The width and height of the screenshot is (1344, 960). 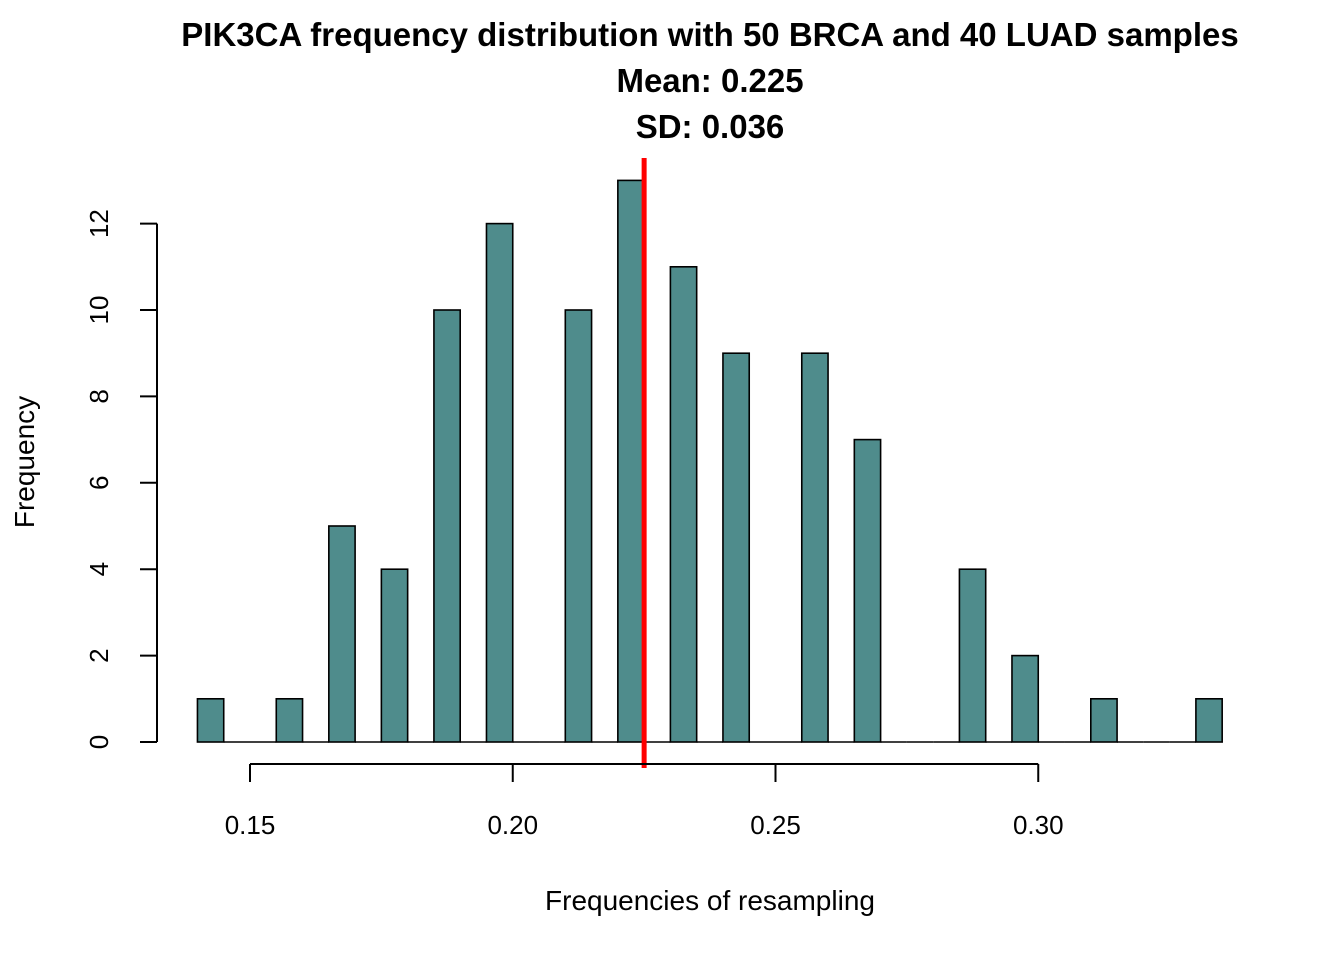 I want to click on x-axis: 0.15 0.20 0.25 0.30, so click(x=644, y=801).